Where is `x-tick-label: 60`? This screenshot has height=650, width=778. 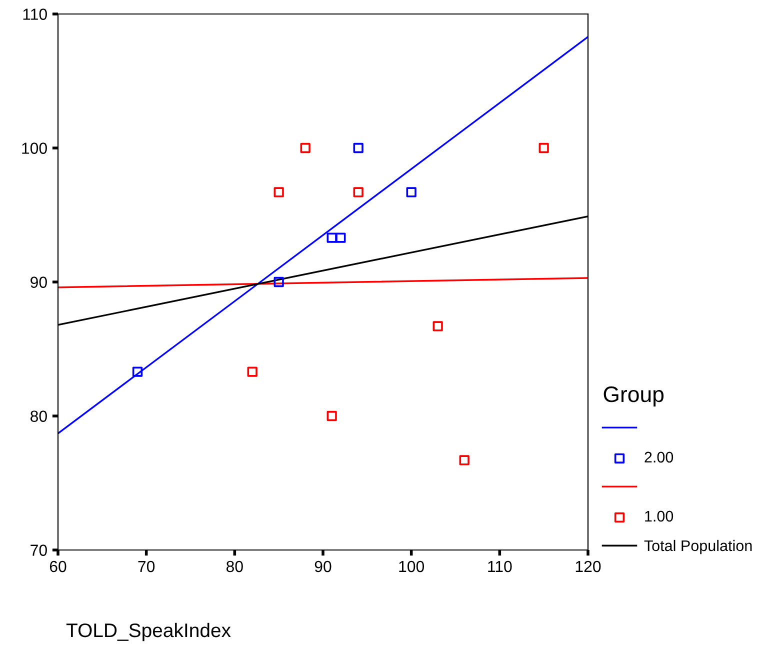 x-tick-label: 60 is located at coordinates (58, 566).